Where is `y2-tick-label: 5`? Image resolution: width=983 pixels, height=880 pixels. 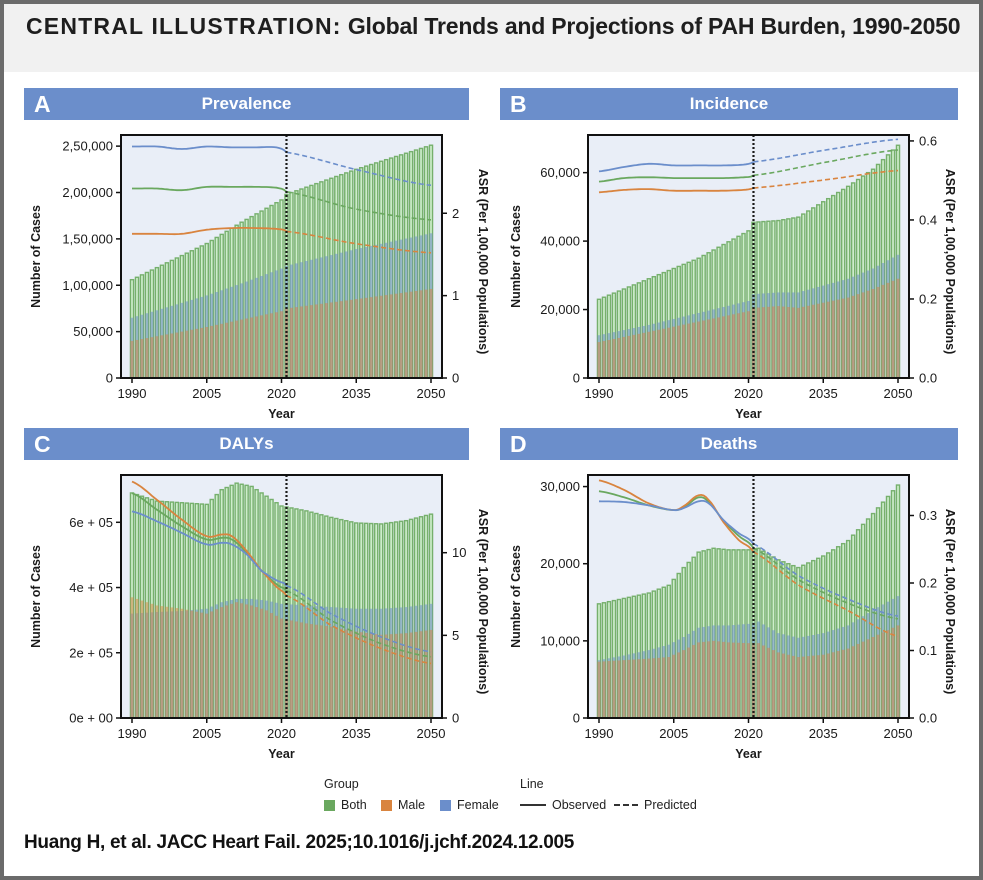 y2-tick-label: 5 is located at coordinates (455, 635).